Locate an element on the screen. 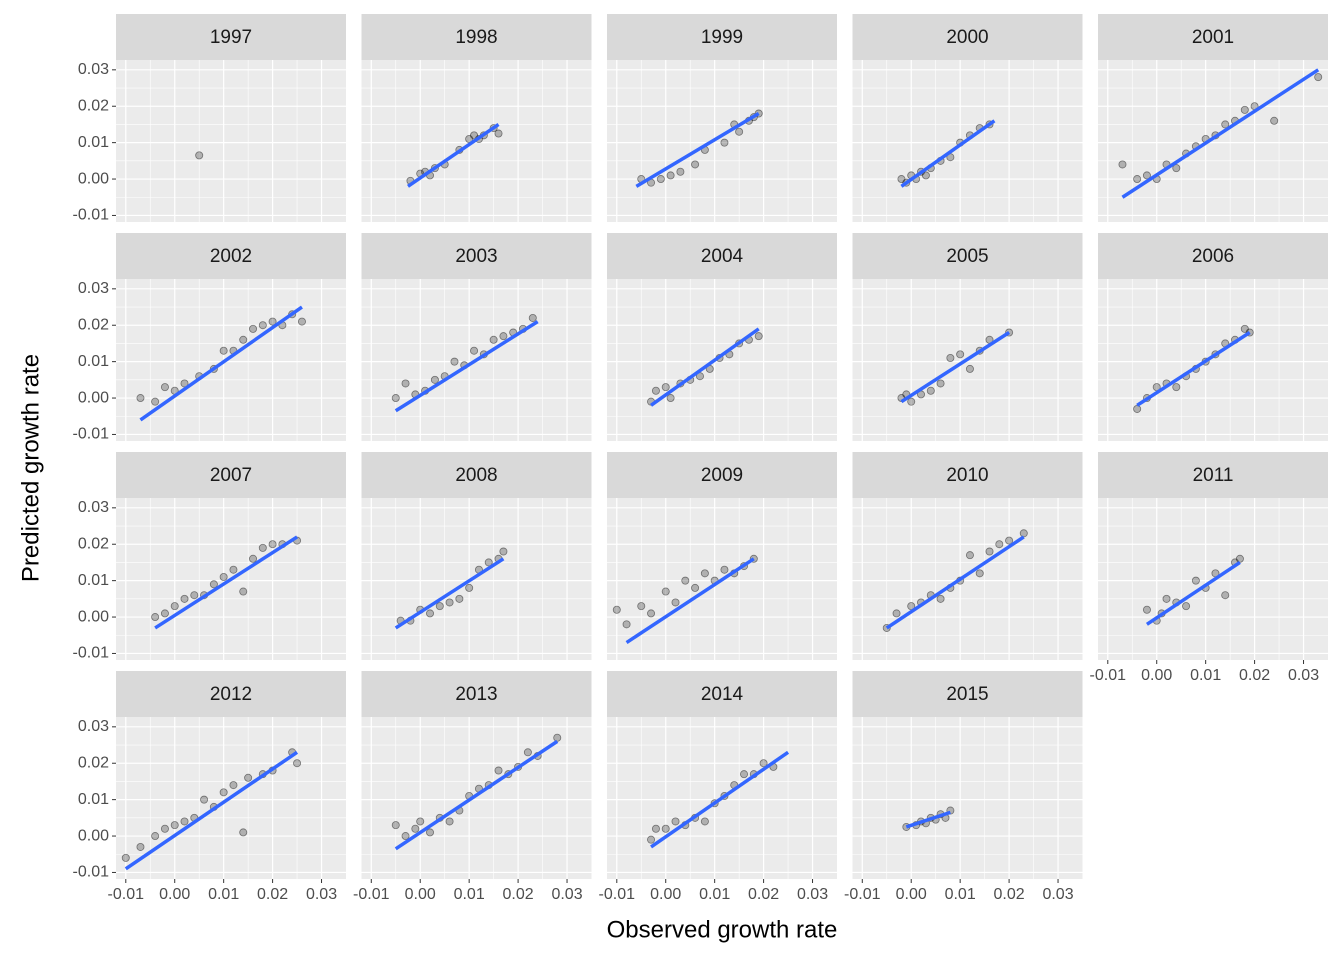  strip-label: 2001 is located at coordinates (1213, 37).